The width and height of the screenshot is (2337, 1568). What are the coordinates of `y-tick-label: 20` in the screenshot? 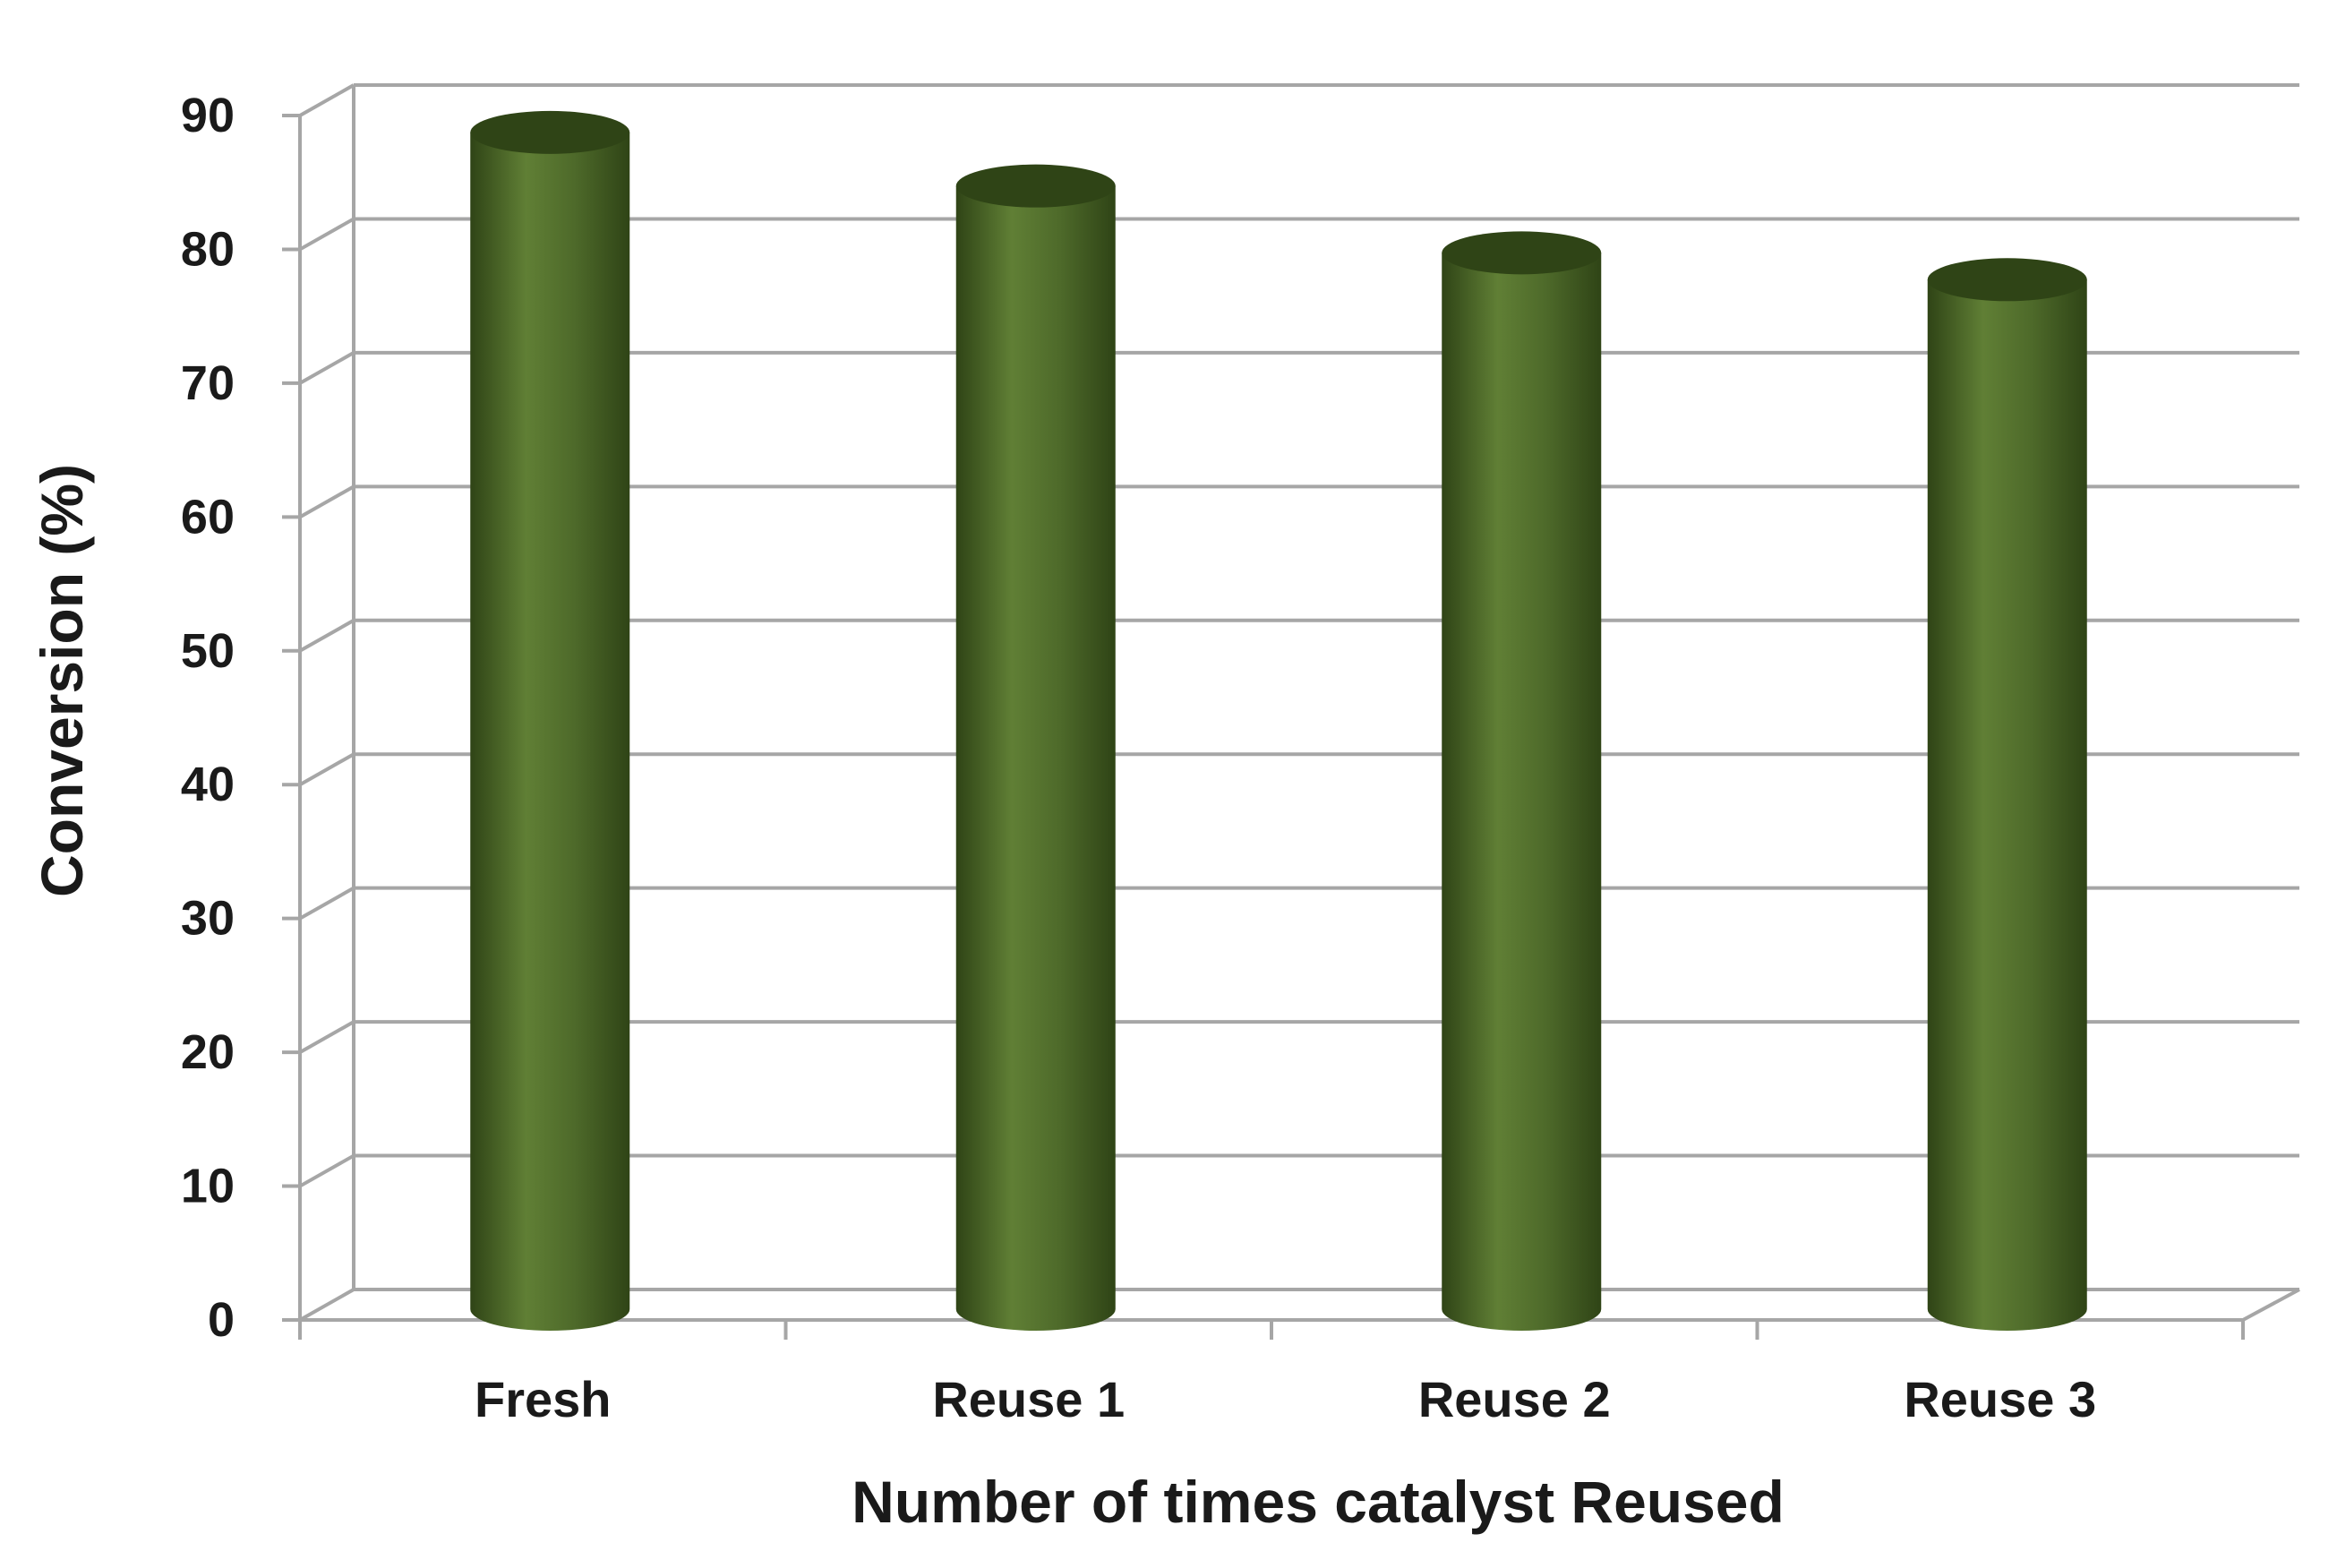 It's located at (208, 1052).